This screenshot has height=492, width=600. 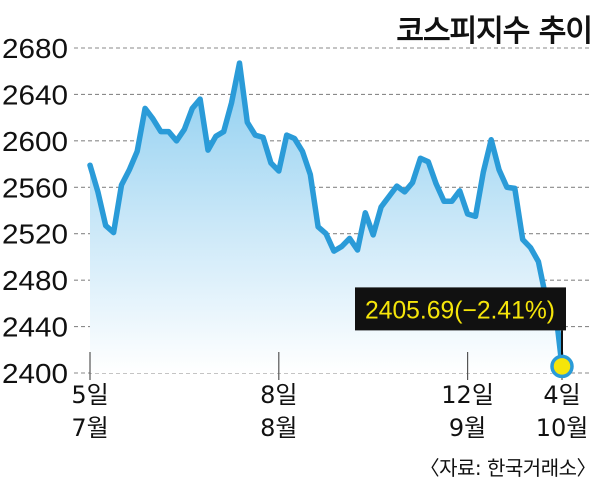 I want to click on y-tick-label: 2560, so click(x=35, y=187).